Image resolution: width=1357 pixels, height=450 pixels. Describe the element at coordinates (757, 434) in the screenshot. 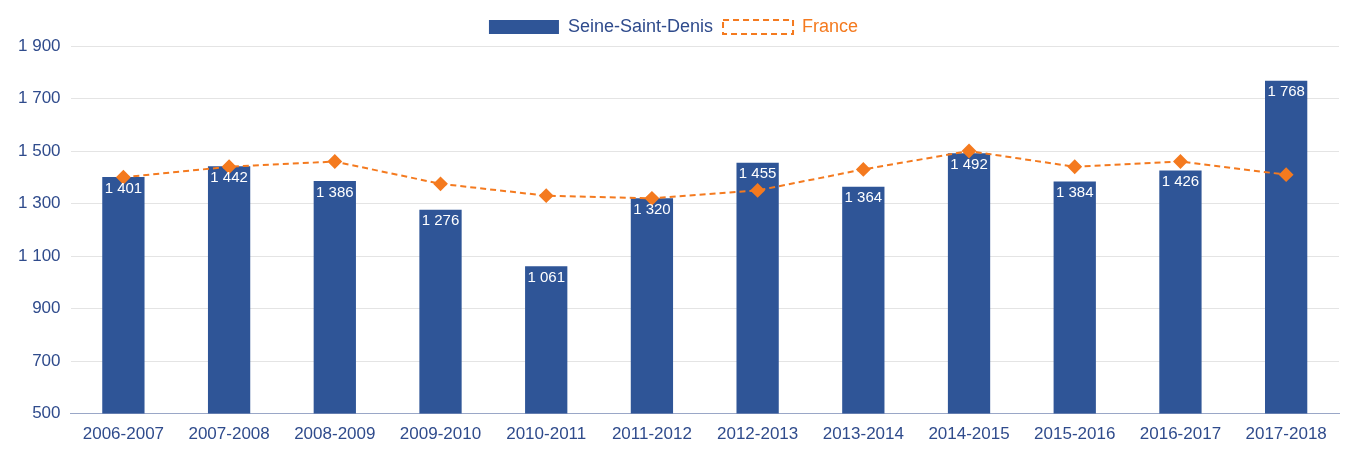

I see `x-tick-label: 2012-2013` at that location.